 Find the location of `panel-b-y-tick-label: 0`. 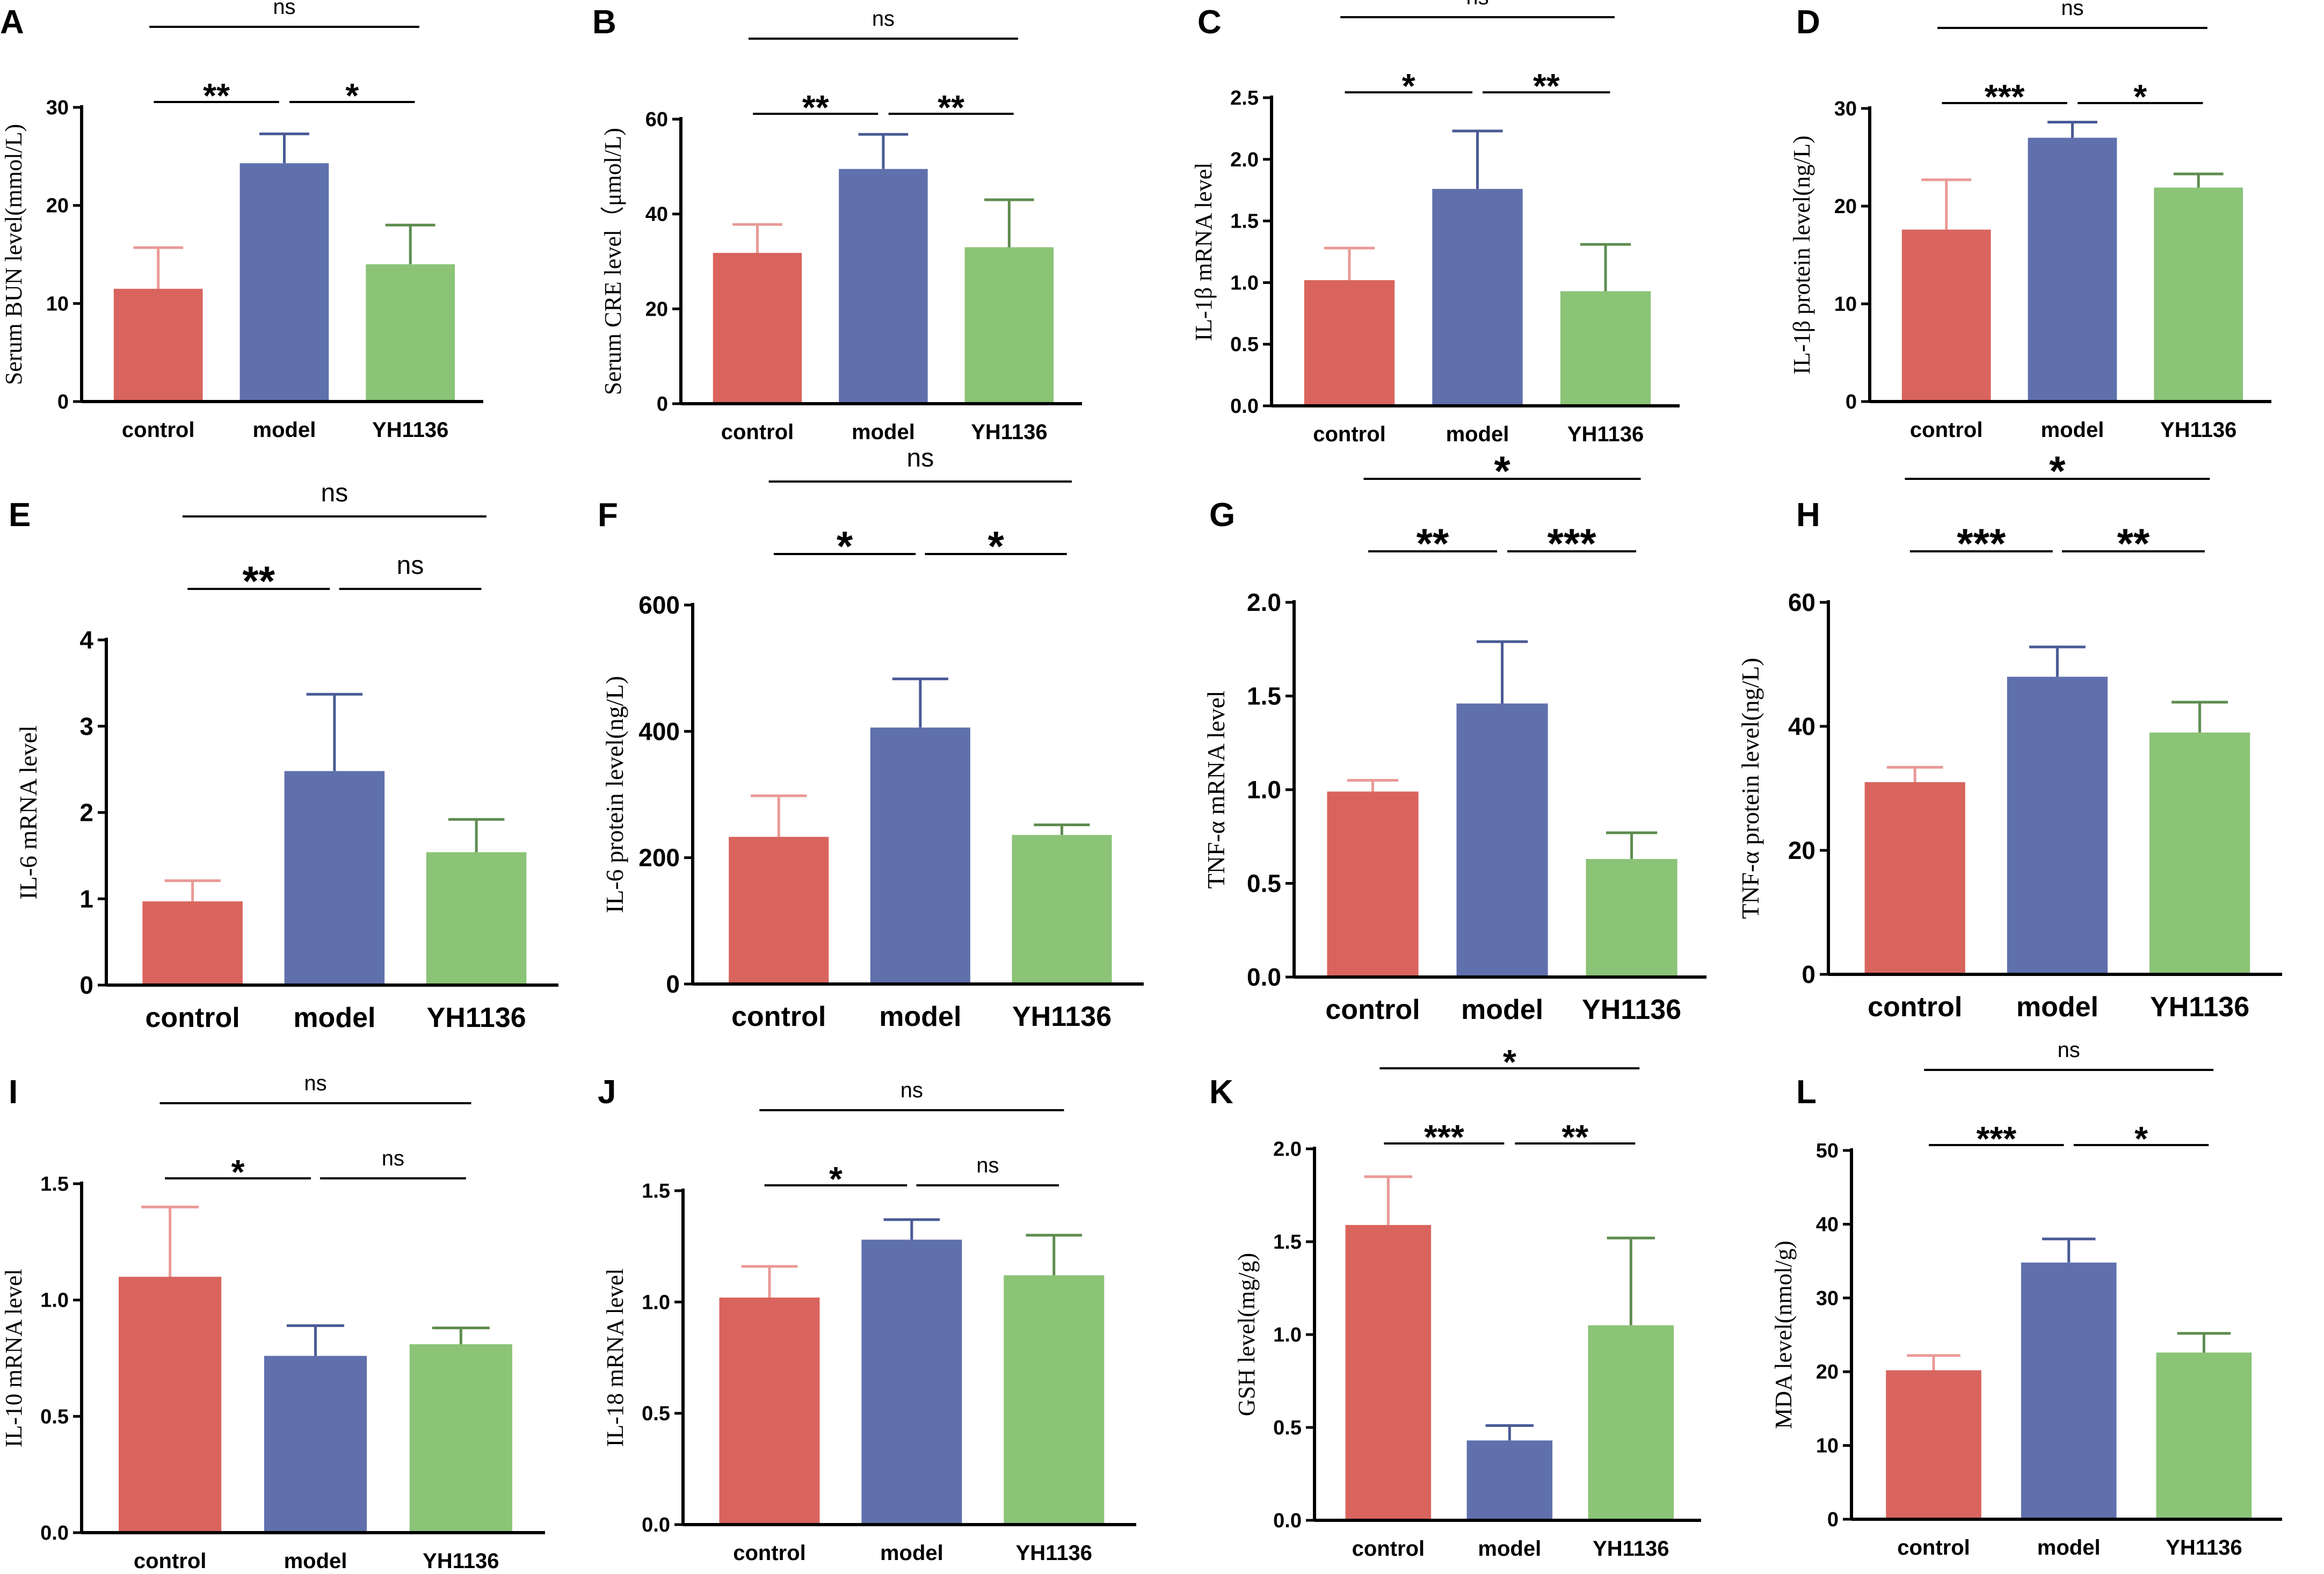

panel-b-y-tick-label: 0 is located at coordinates (663, 404).